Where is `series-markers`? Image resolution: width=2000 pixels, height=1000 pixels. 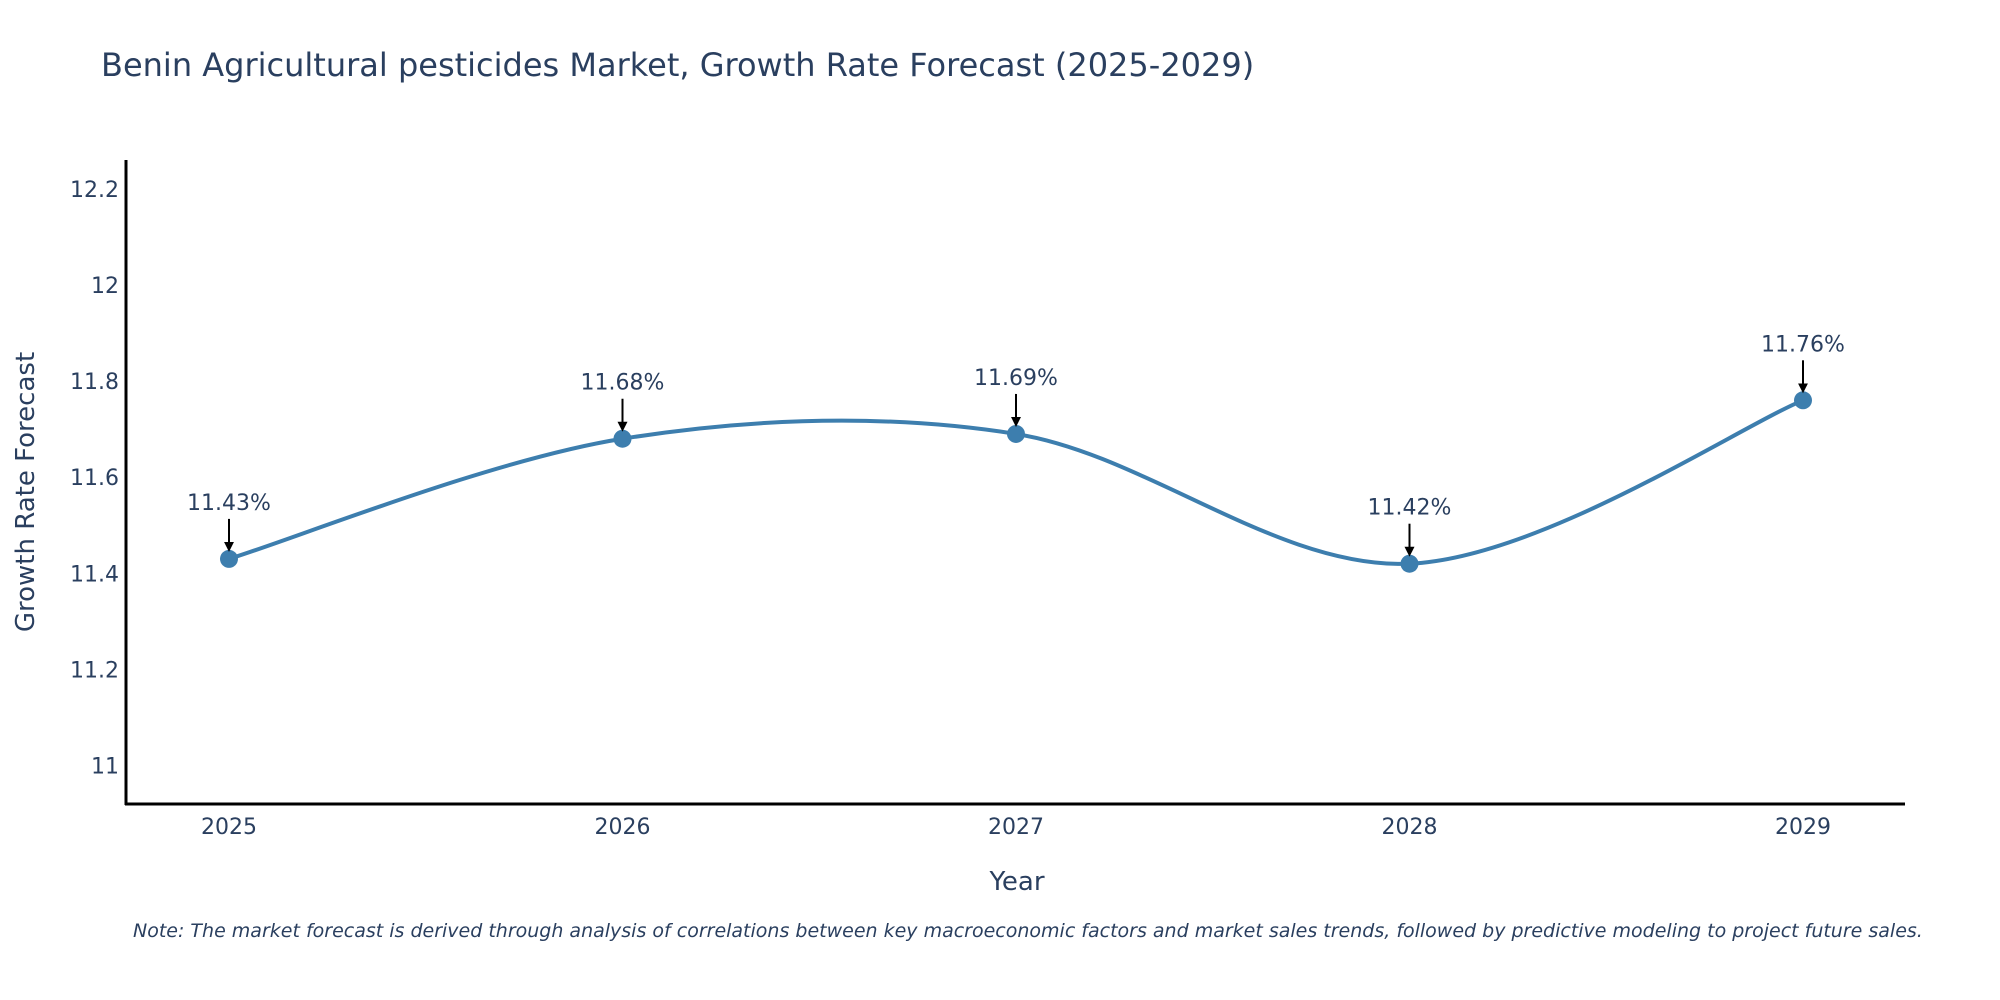
series-markers is located at coordinates (1016, 482).